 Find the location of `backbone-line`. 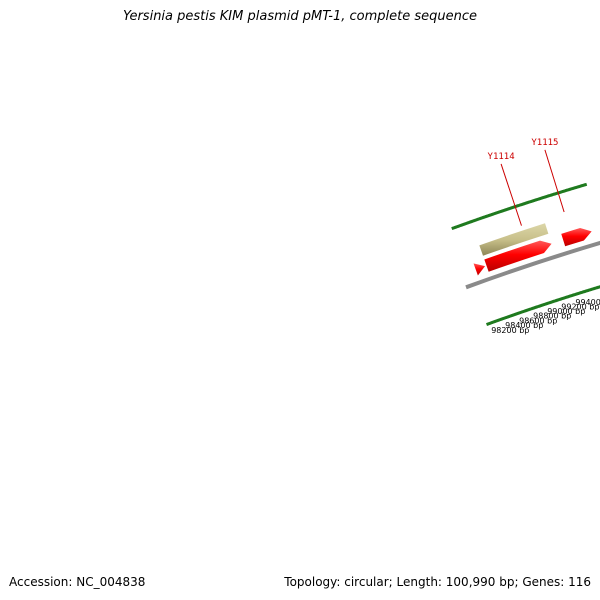

backbone-line is located at coordinates (532, 265).